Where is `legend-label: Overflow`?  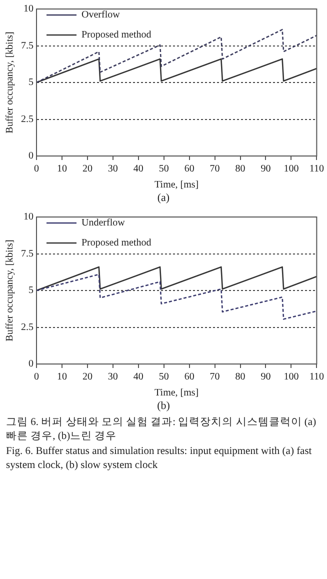
legend-label: Overflow is located at coordinates (101, 15).